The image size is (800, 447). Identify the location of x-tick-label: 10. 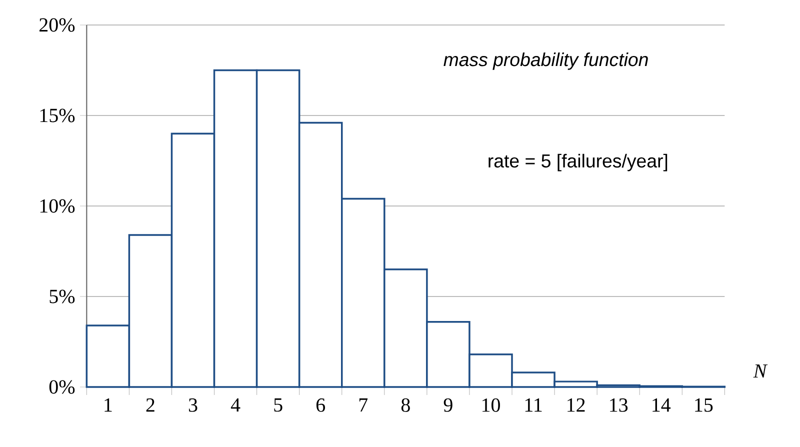
(491, 405).